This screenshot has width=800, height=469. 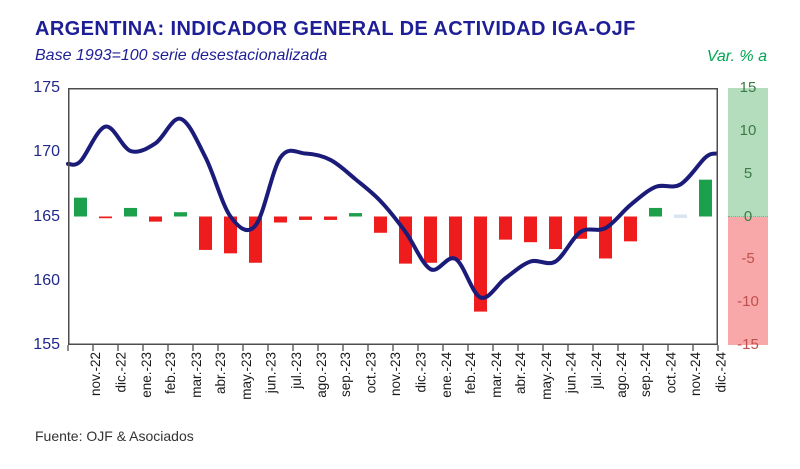 What do you see at coordinates (571, 373) in the screenshot?
I see `x-axis-label: jun.-24` at bounding box center [571, 373].